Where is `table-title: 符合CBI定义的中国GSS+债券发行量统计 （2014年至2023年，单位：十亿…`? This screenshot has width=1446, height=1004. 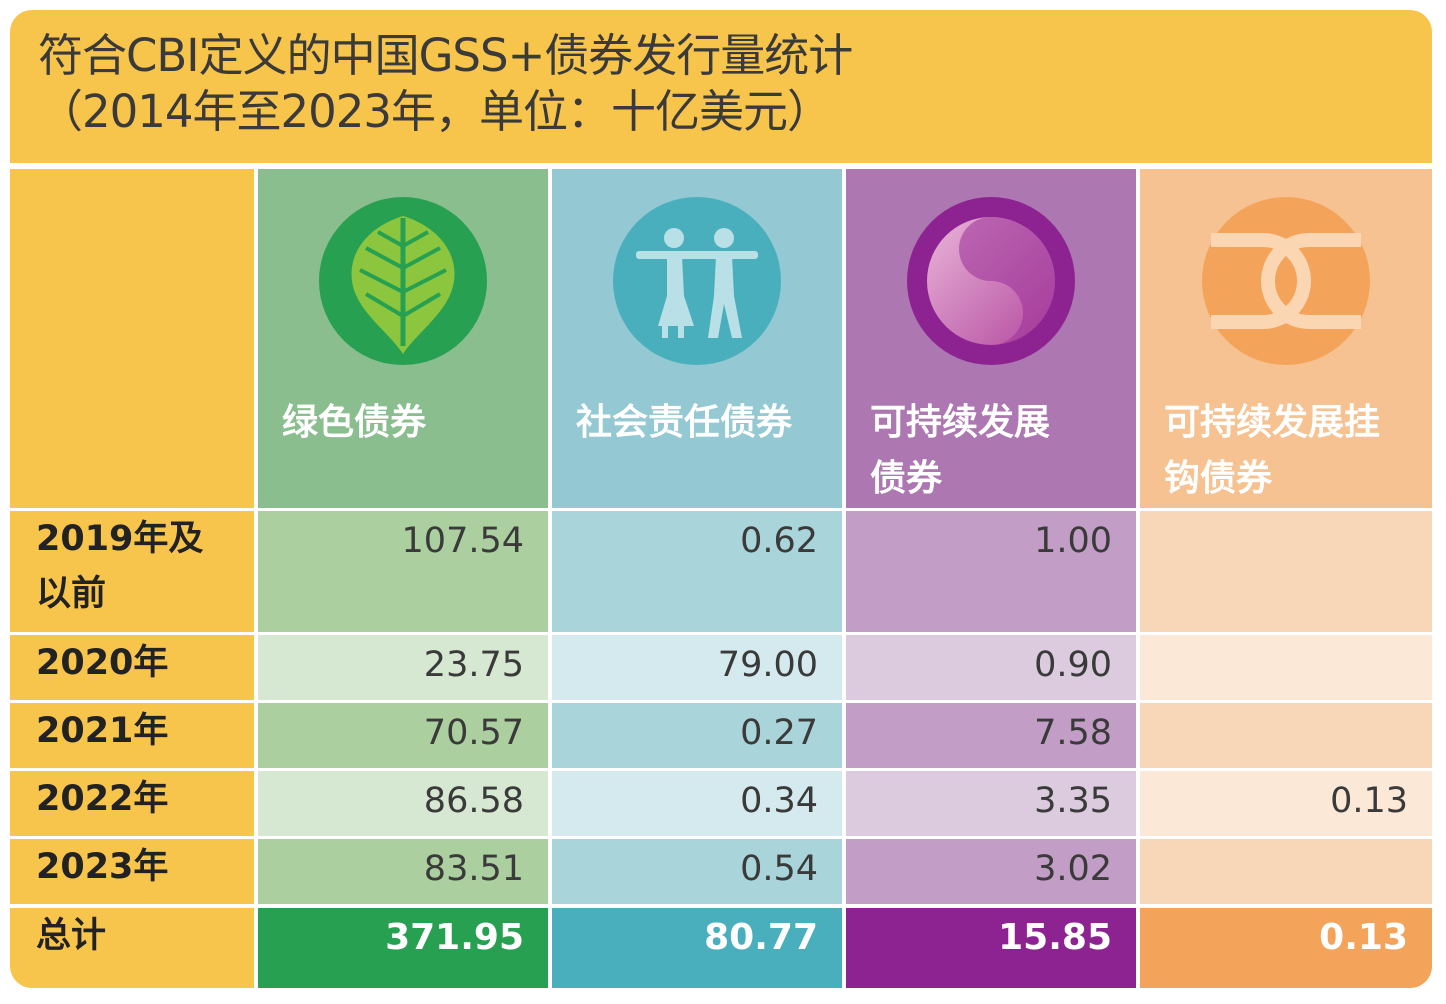 table-title: 符合CBI定义的中国GSS+债券发行量统计 （2014年至2023年，单位：十亿… is located at coordinates (445, 84).